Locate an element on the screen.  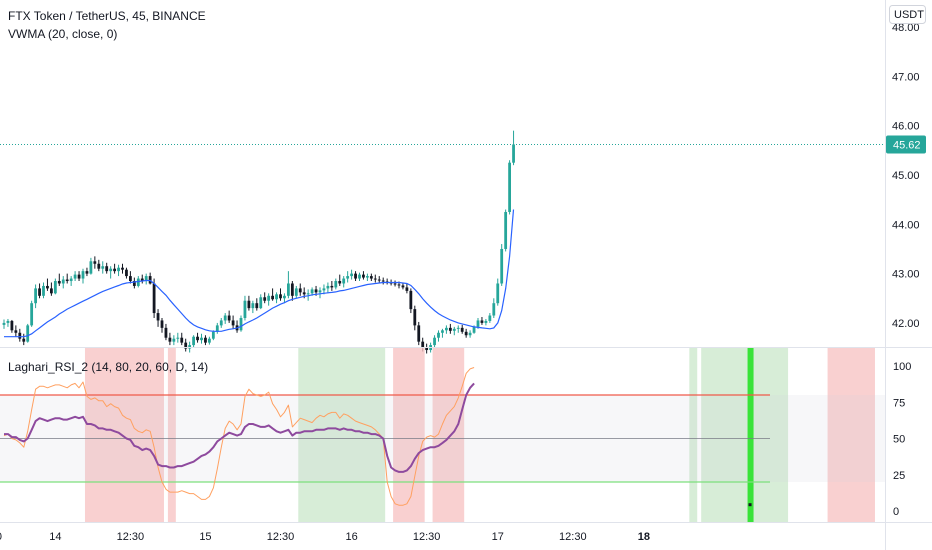
rsi-slow-line is located at coordinates (239, 427).